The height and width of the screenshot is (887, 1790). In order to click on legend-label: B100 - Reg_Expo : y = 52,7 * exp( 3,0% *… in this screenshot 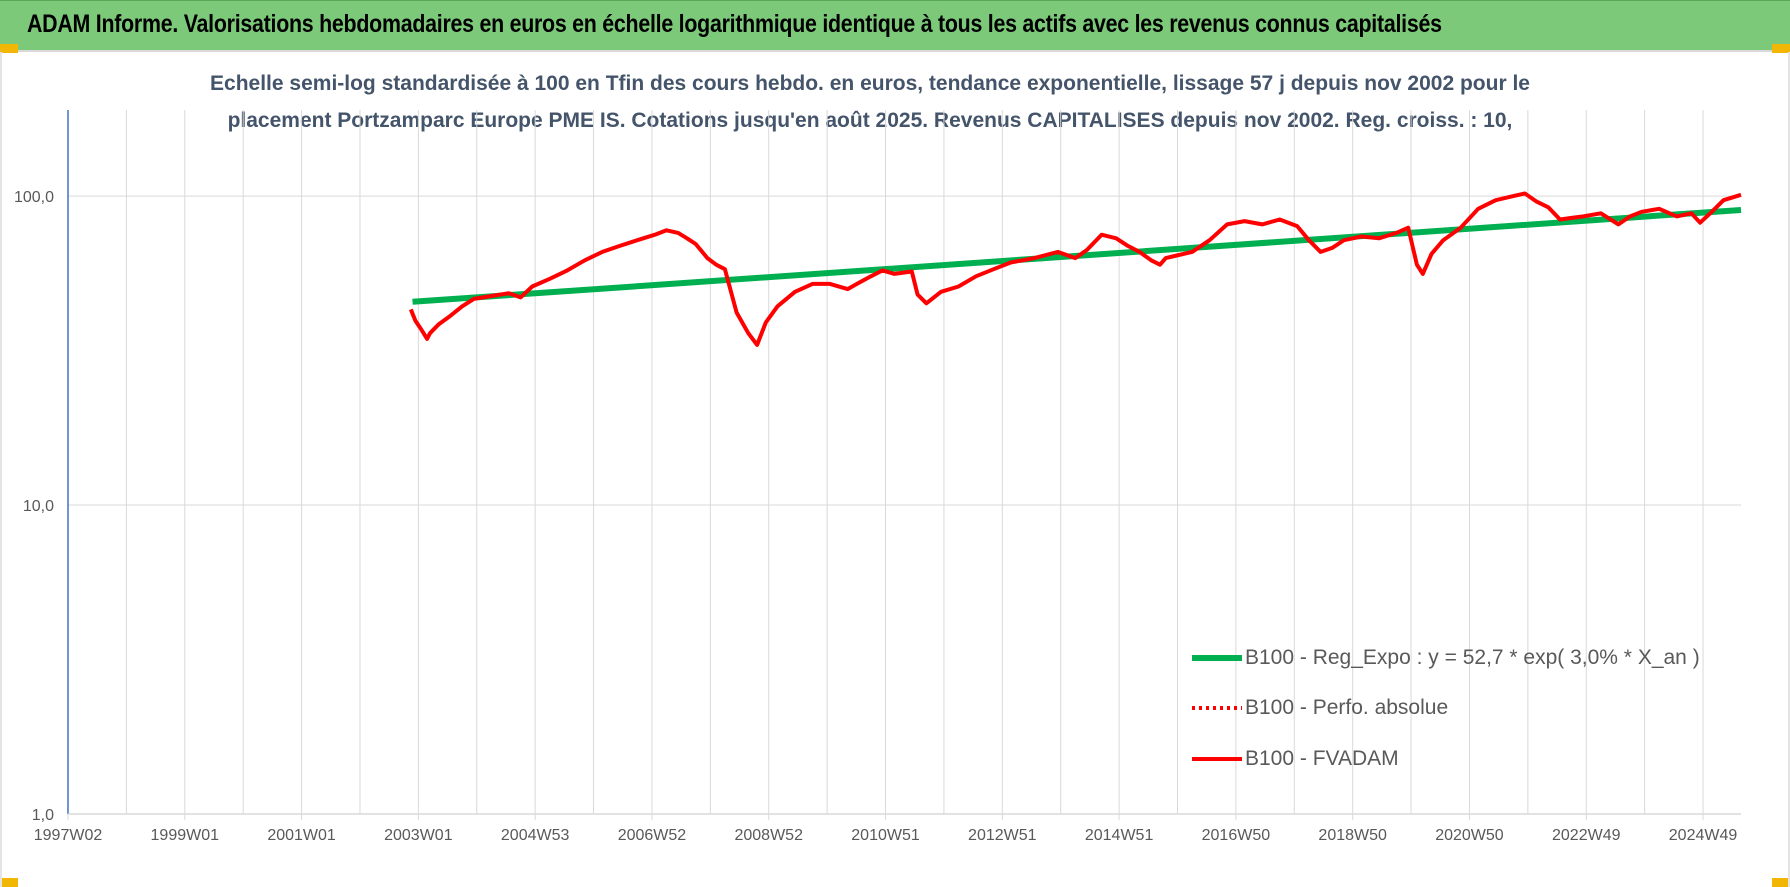, I will do `click(1472, 657)`.